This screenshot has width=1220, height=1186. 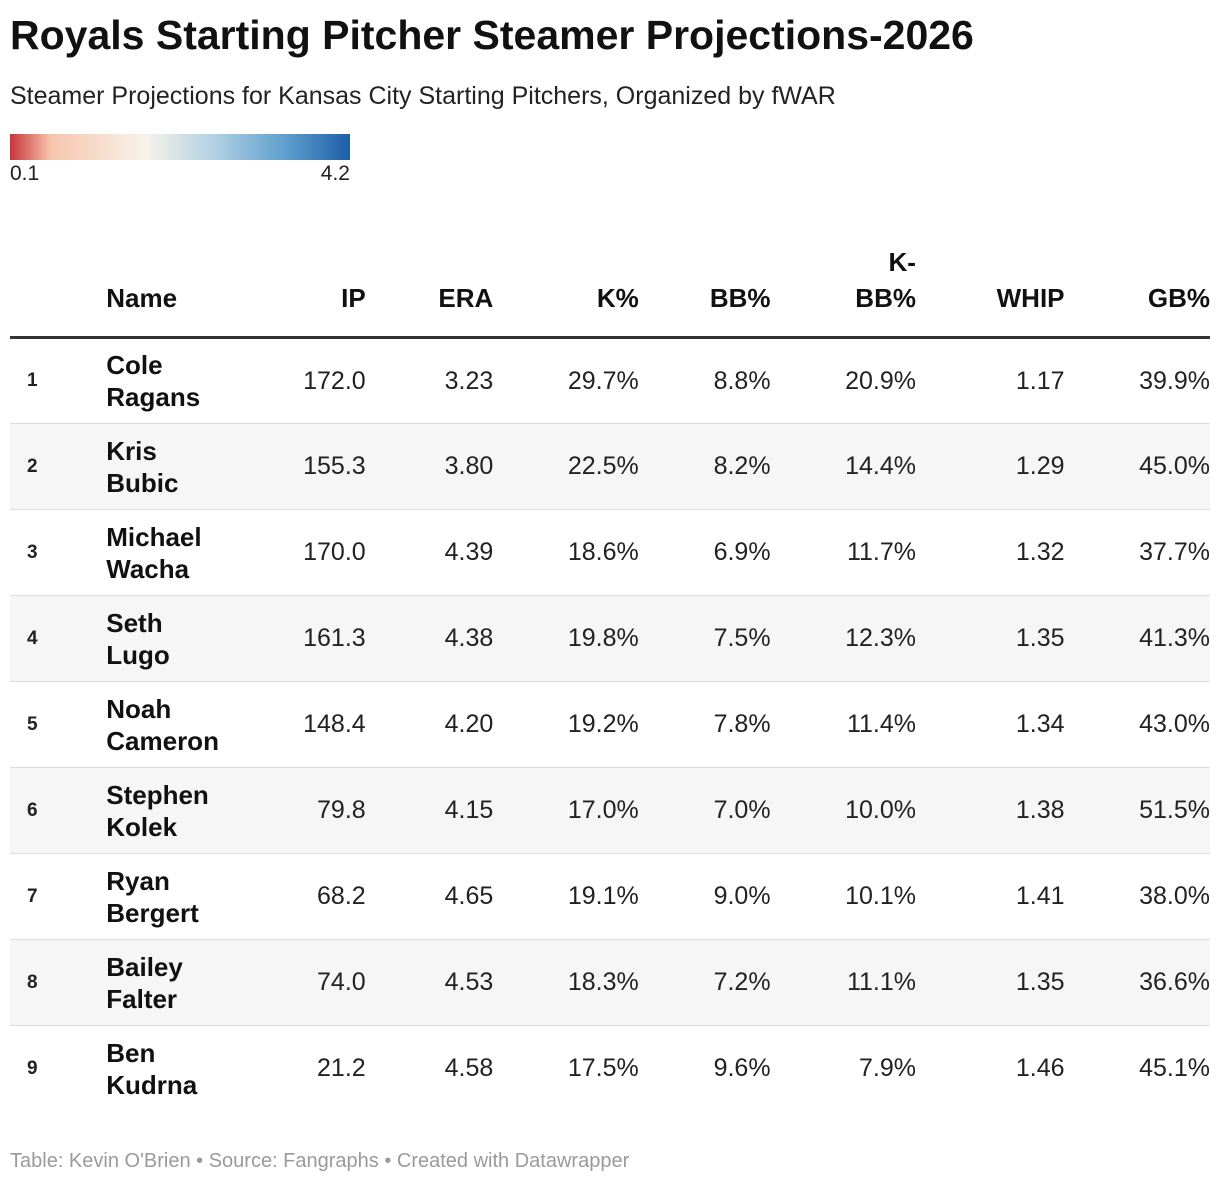 What do you see at coordinates (335, 173) in the screenshot?
I see `legend-max-label: 4.2` at bounding box center [335, 173].